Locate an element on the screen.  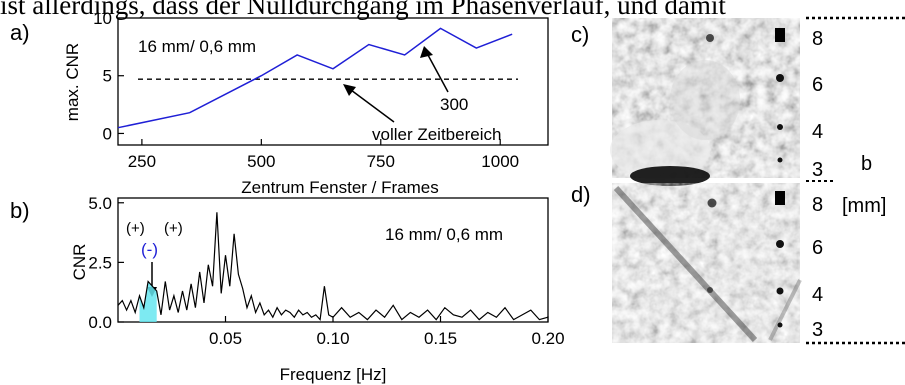
panel-b-label: b) is located at coordinates (20, 210).